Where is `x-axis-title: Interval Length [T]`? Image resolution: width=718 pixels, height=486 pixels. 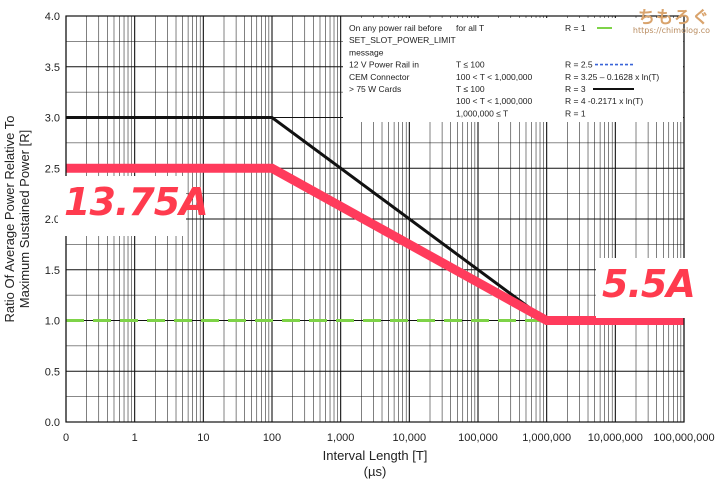
x-axis-title: Interval Length [T] is located at coordinates (375, 455).